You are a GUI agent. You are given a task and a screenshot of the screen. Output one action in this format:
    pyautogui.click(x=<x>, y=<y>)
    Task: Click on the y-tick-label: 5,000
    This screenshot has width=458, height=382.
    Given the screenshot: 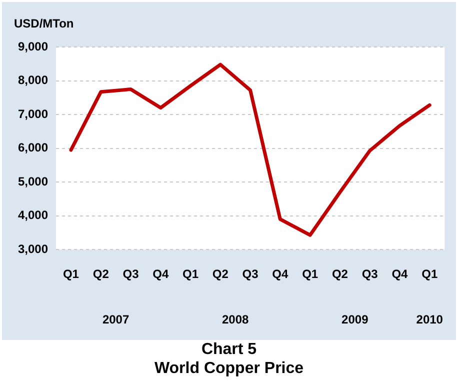 What is the action you would take?
    pyautogui.click(x=33, y=181)
    